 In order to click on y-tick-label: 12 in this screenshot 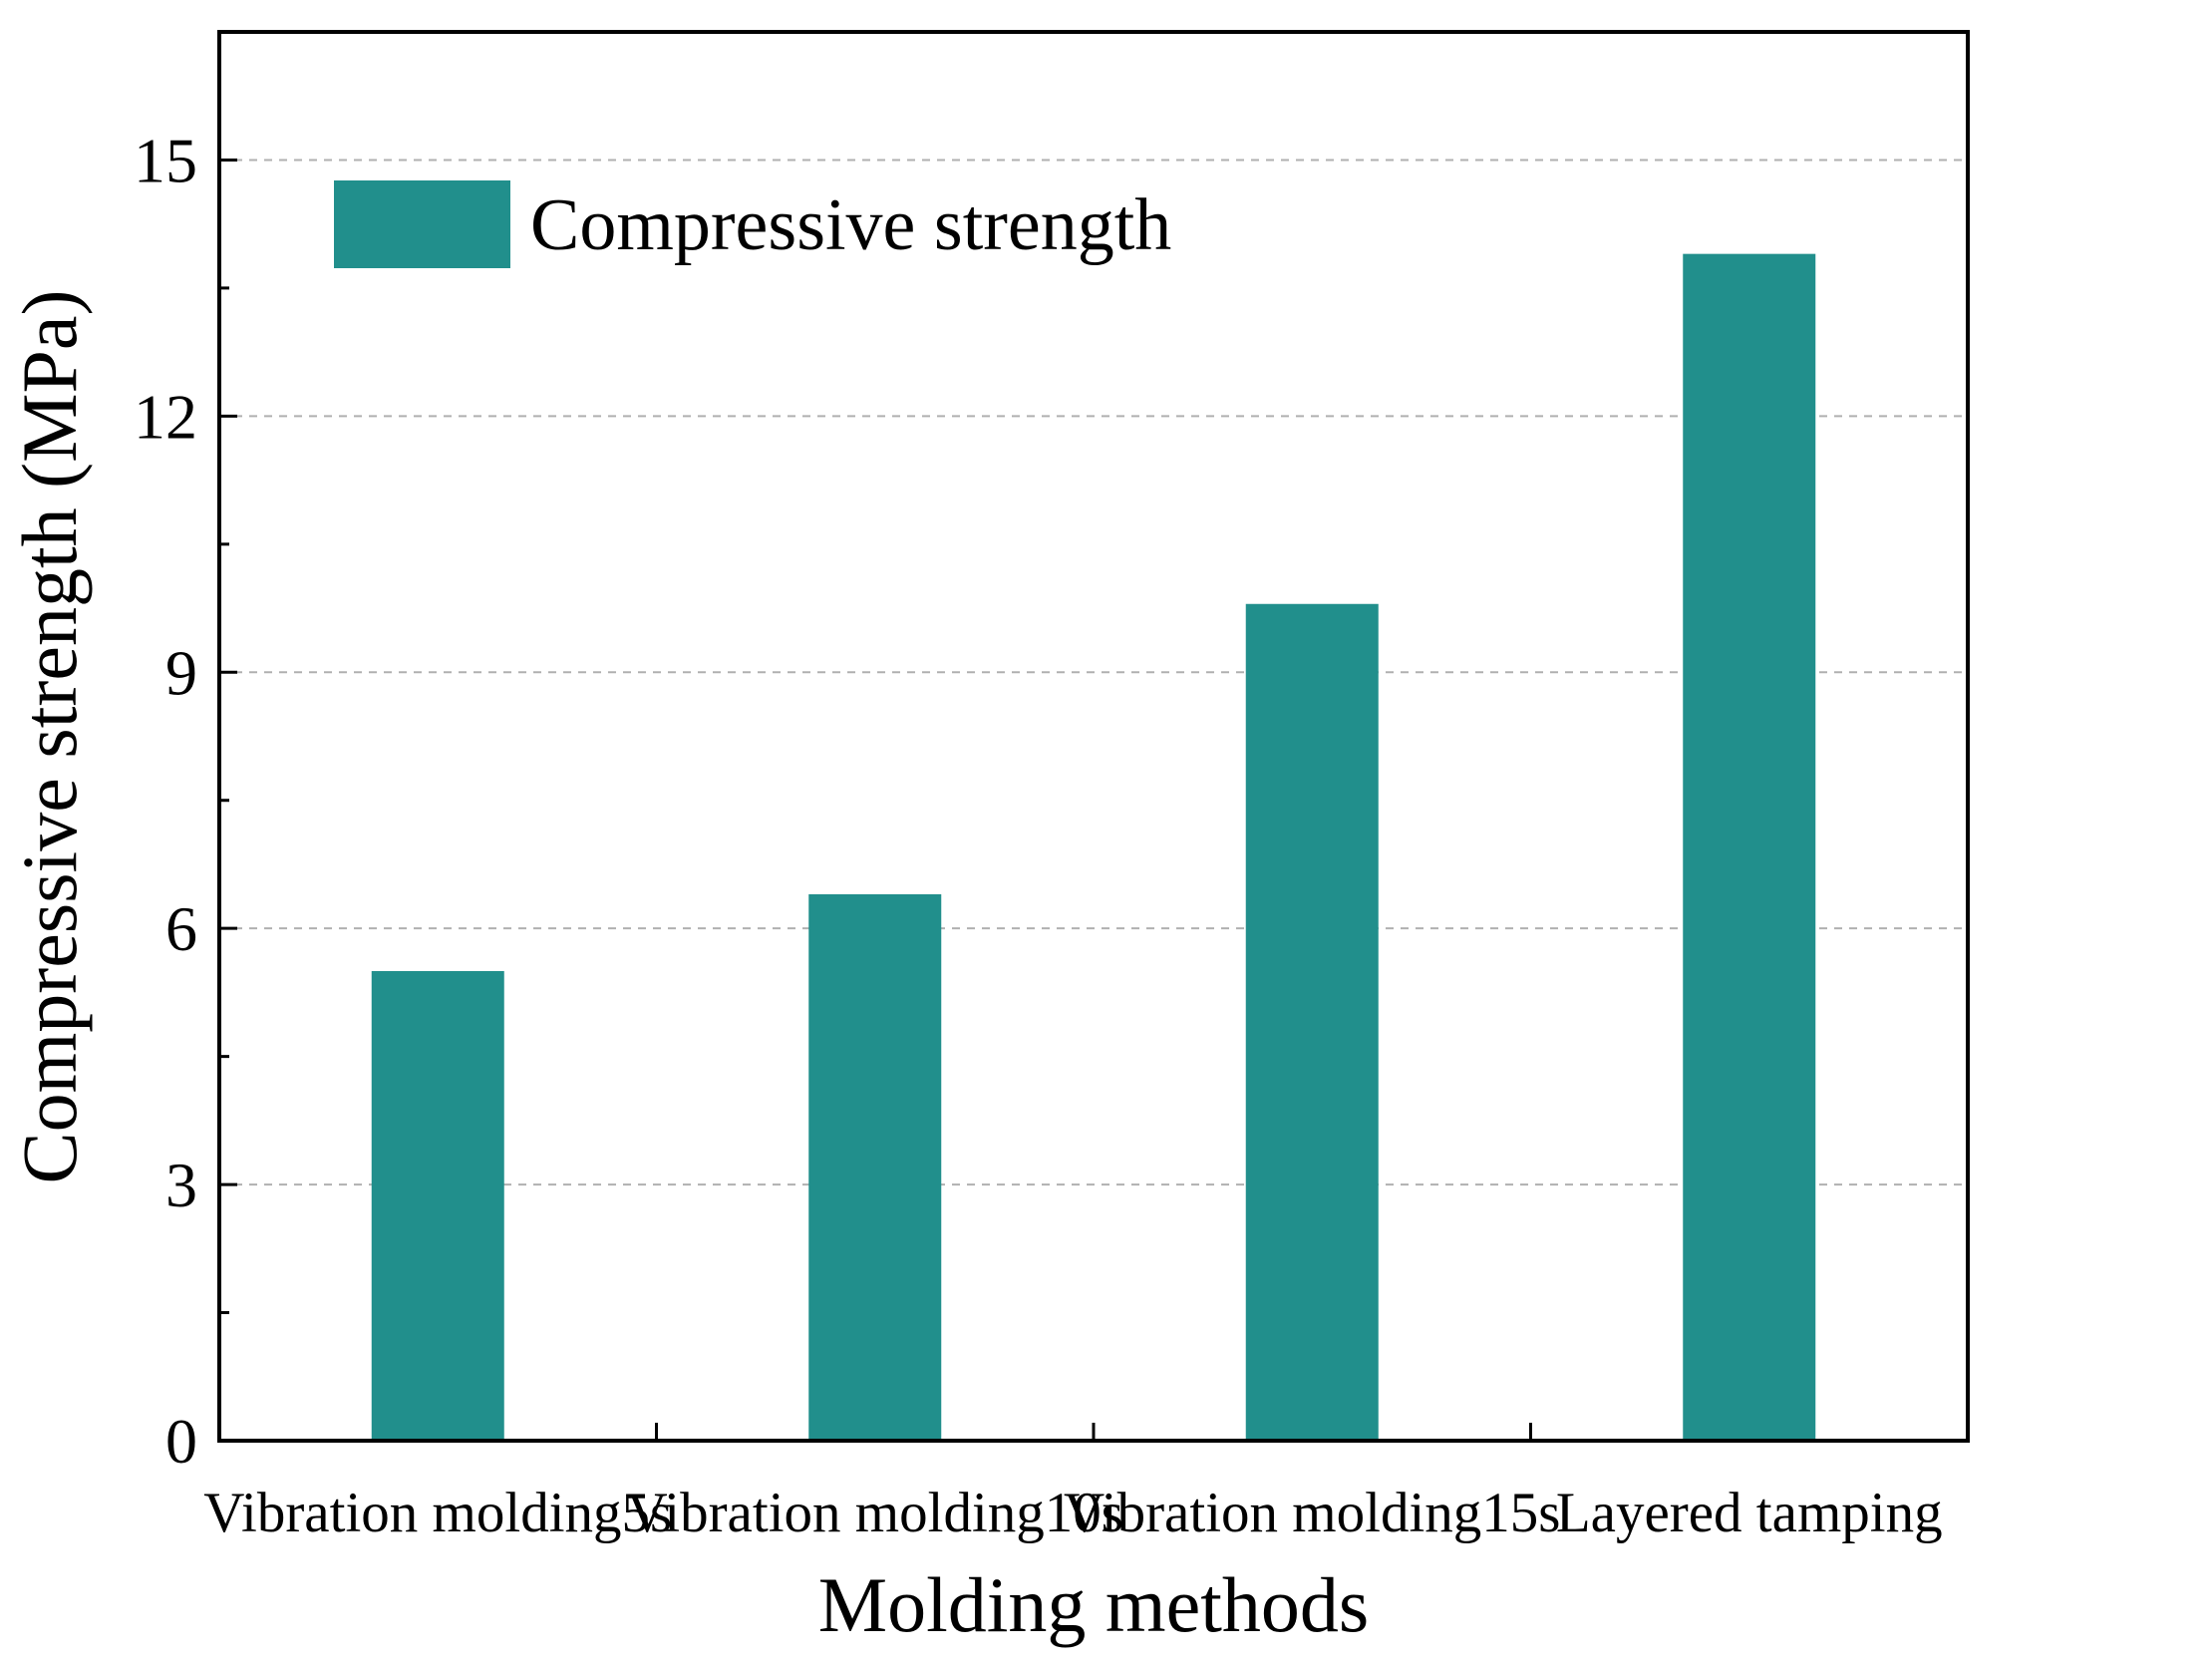, I will do `click(166, 416)`.